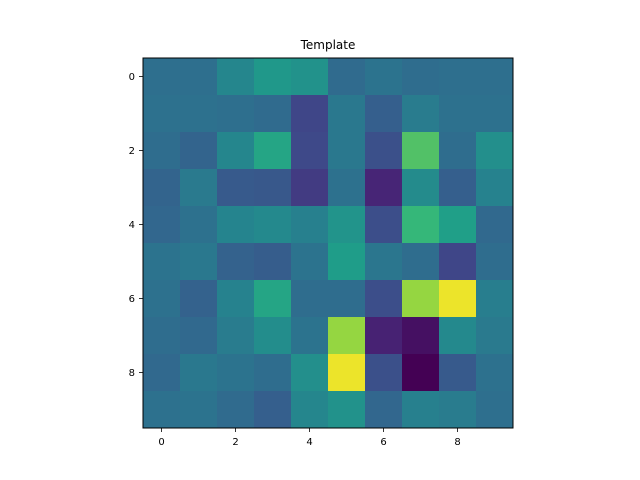 This screenshot has height=480, width=640. I want to click on heatmap-cell-r2-c7, so click(421, 151).